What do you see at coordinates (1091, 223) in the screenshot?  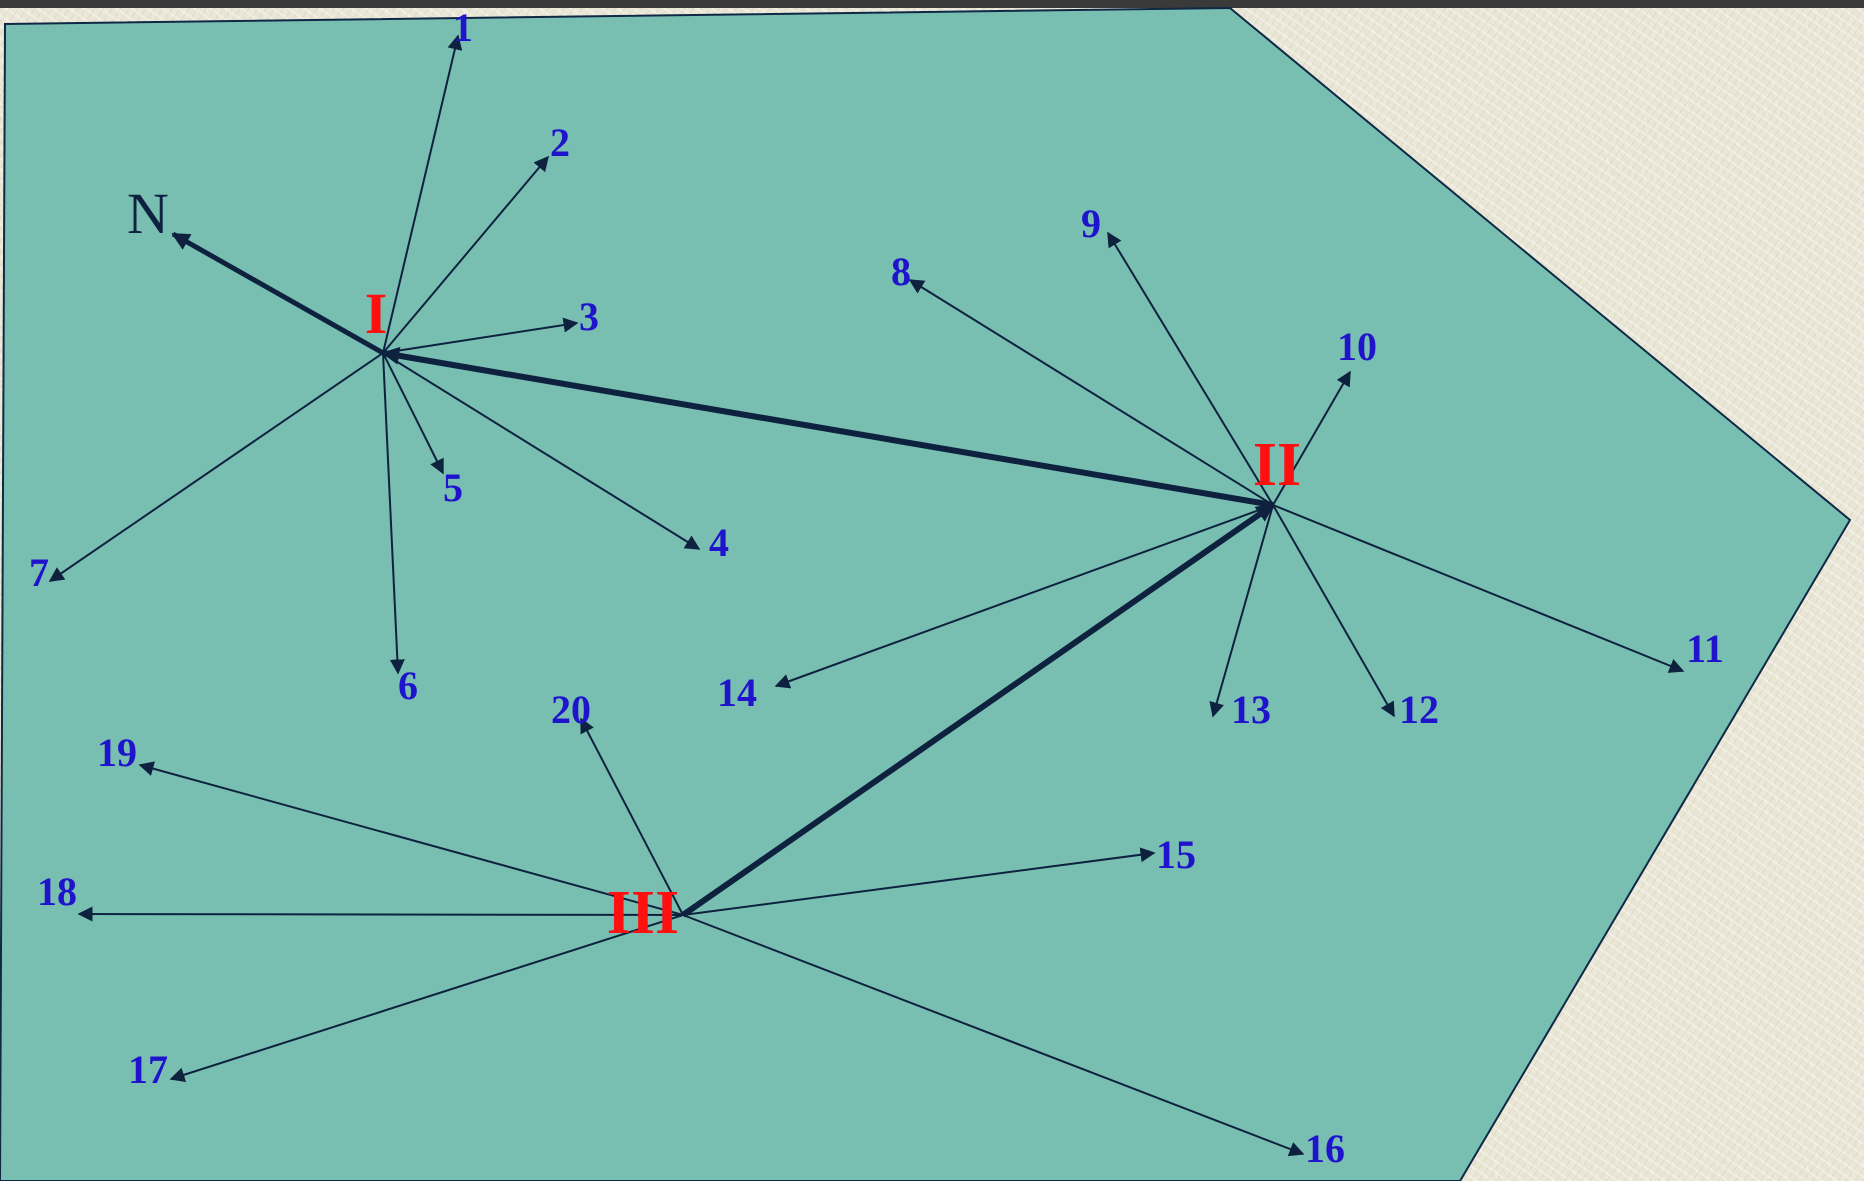 I see `point-label-9: 9` at bounding box center [1091, 223].